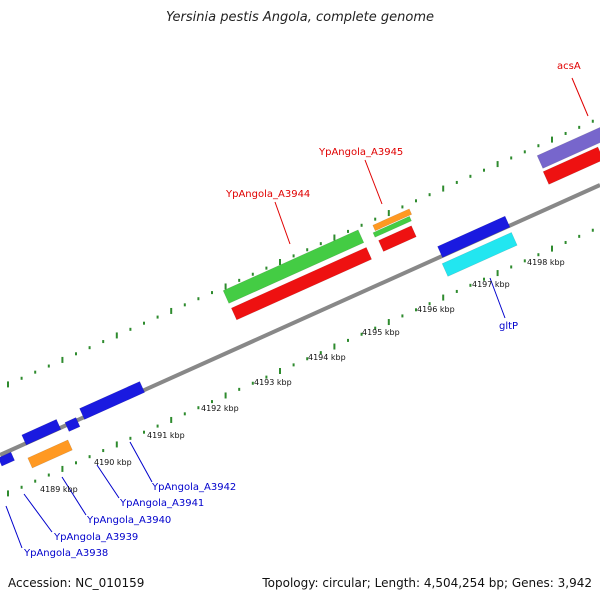 Image resolution: width=600 pixels, height=600 pixels. I want to click on gene-label-YpAngola_A3942: YpAngola_A3942, so click(193, 487).